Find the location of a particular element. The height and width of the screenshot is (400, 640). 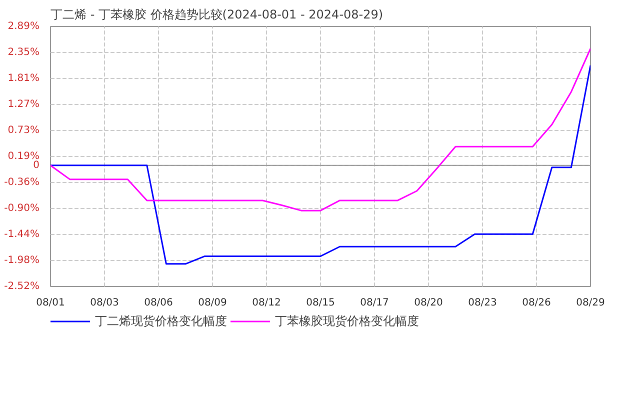

y-tick-label: -2.52% is located at coordinates (22, 286).